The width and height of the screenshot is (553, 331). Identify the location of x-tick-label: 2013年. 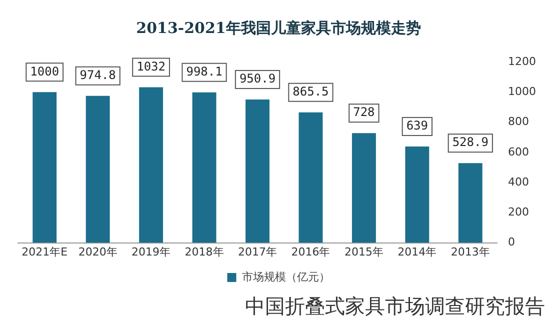
(470, 251).